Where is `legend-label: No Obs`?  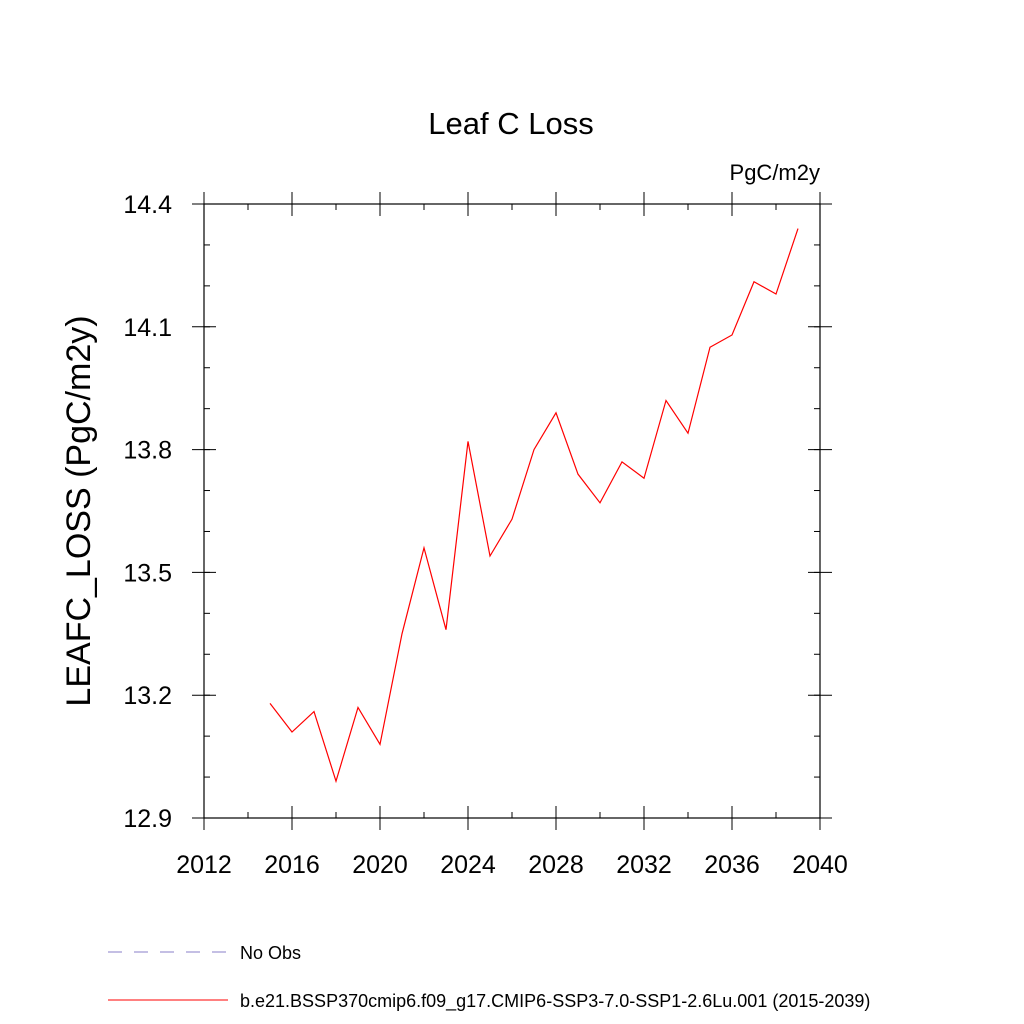 legend-label: No Obs is located at coordinates (270, 953).